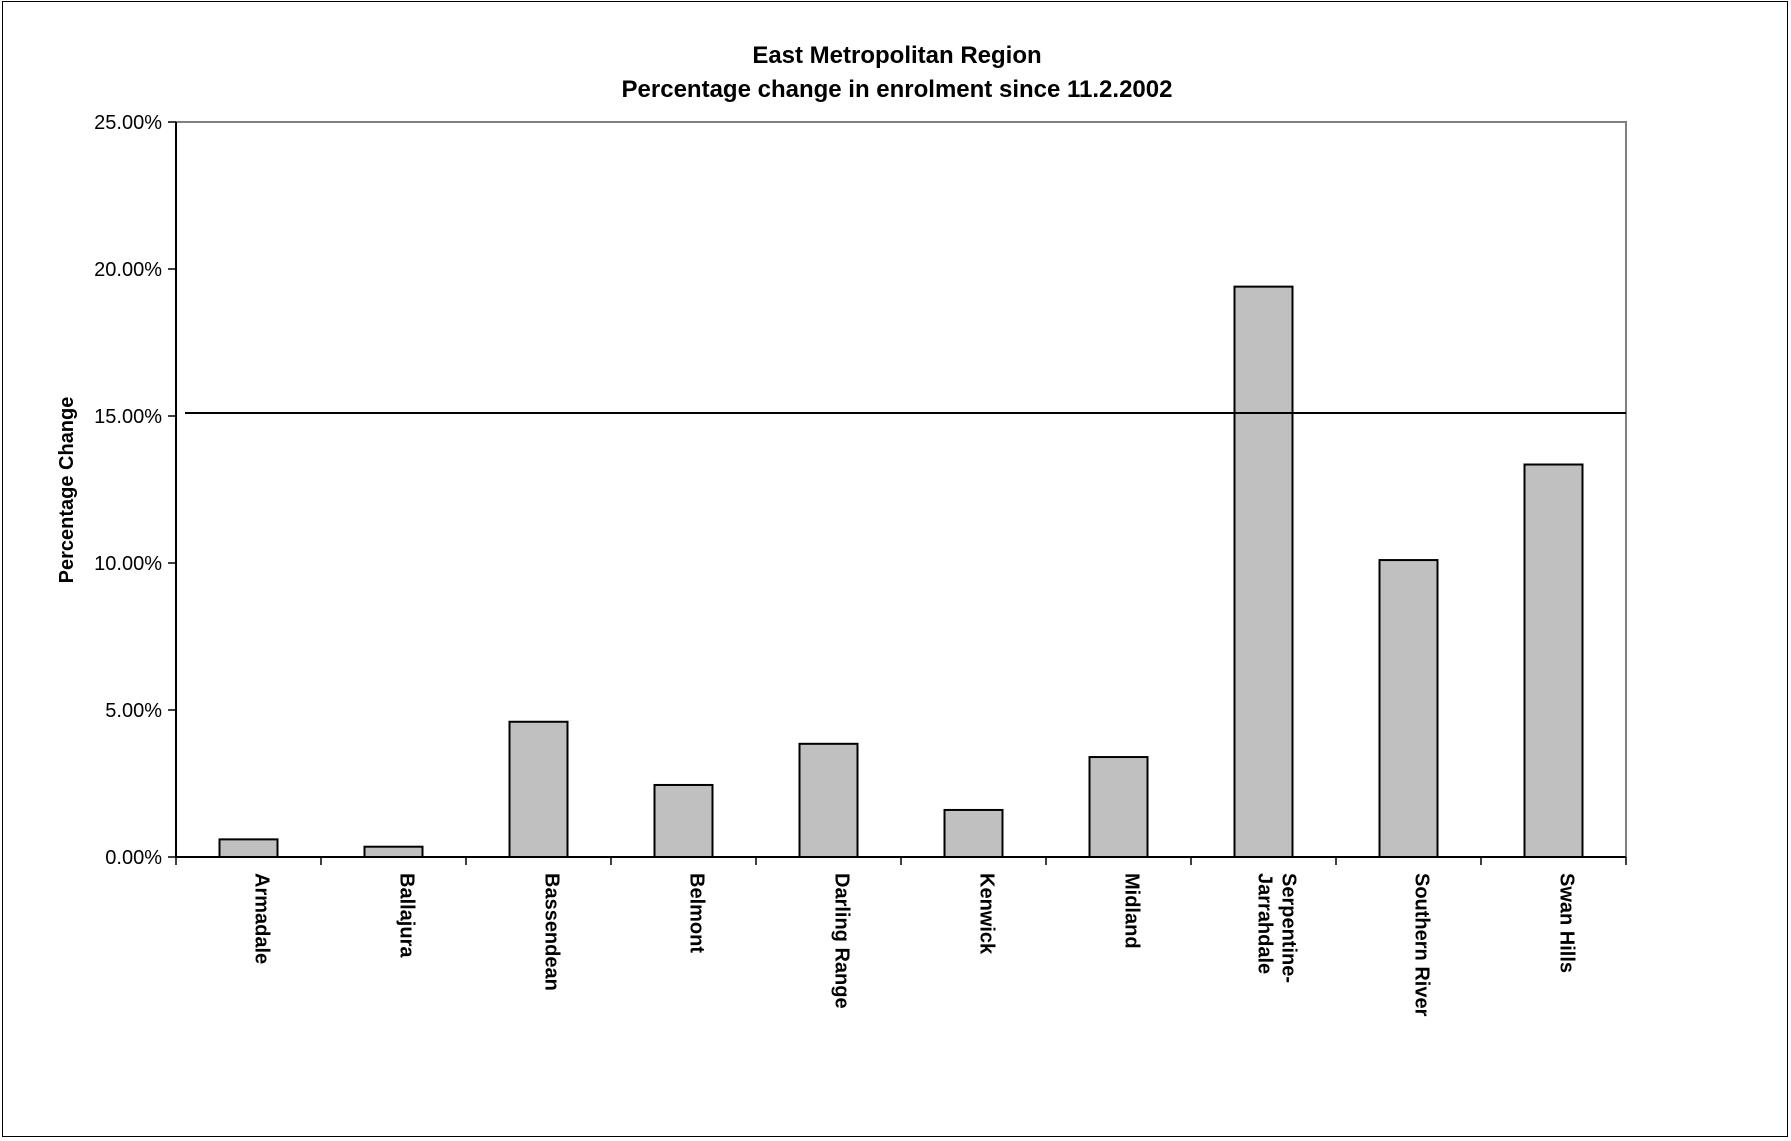  I want to click on x-tick-label: Armadale, so click(262, 918).